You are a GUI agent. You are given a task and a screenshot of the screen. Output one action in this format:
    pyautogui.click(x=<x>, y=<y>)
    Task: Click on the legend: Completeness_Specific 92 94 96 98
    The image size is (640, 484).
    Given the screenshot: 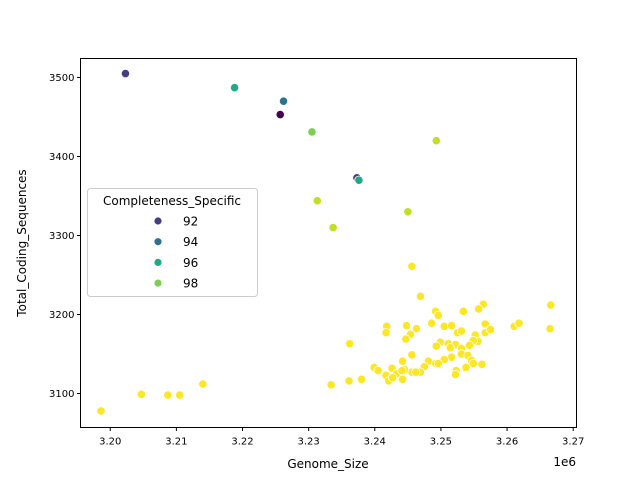 What is the action you would take?
    pyautogui.click(x=172, y=242)
    